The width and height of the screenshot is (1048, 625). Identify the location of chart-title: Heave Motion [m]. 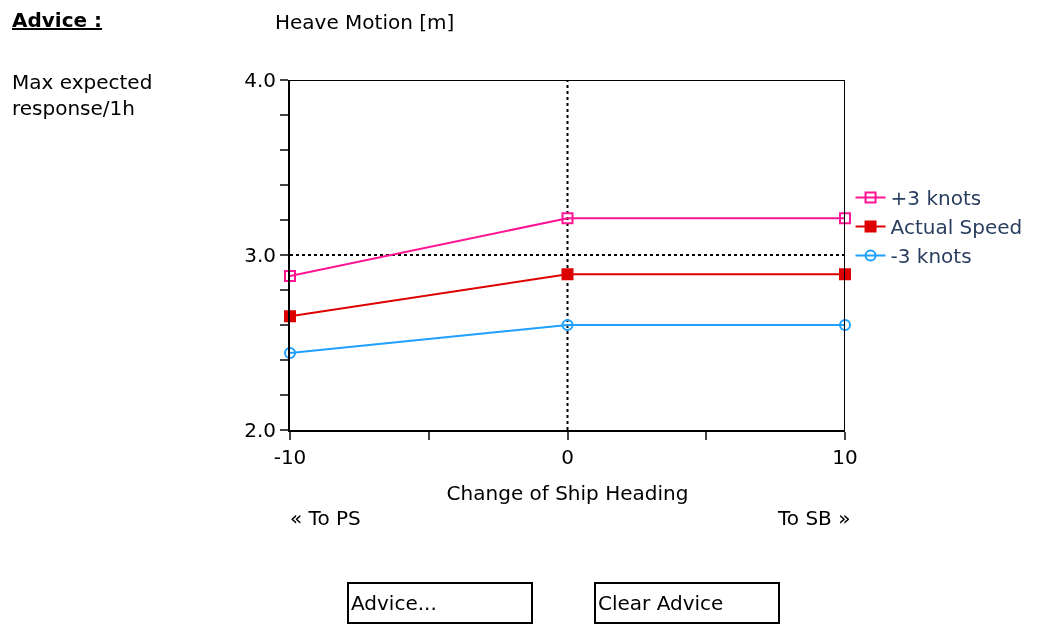
(365, 22).